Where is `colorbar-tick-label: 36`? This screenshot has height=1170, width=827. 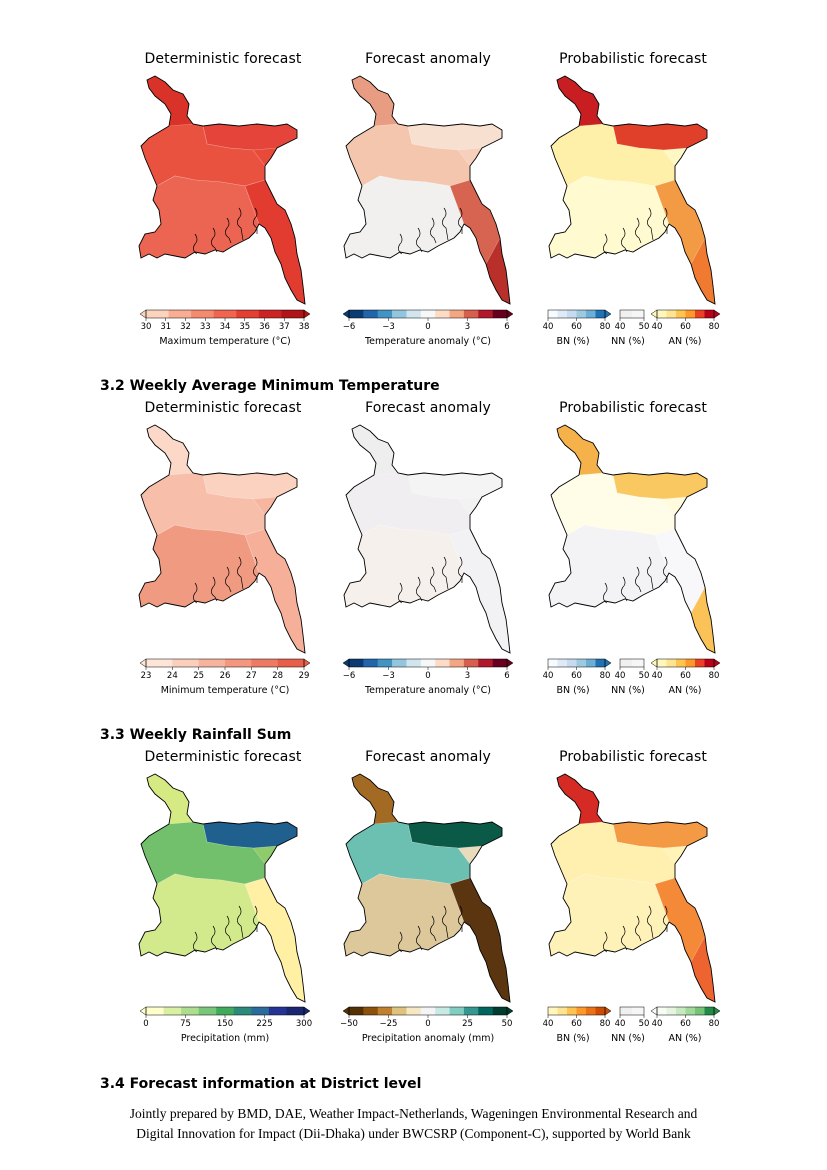
colorbar-tick-label: 36 is located at coordinates (264, 327).